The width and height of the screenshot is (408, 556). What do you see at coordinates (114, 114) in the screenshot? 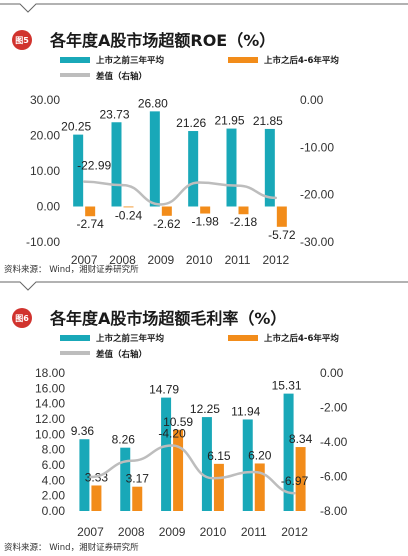
I see `data-label-series-1: 23.73` at bounding box center [114, 114].